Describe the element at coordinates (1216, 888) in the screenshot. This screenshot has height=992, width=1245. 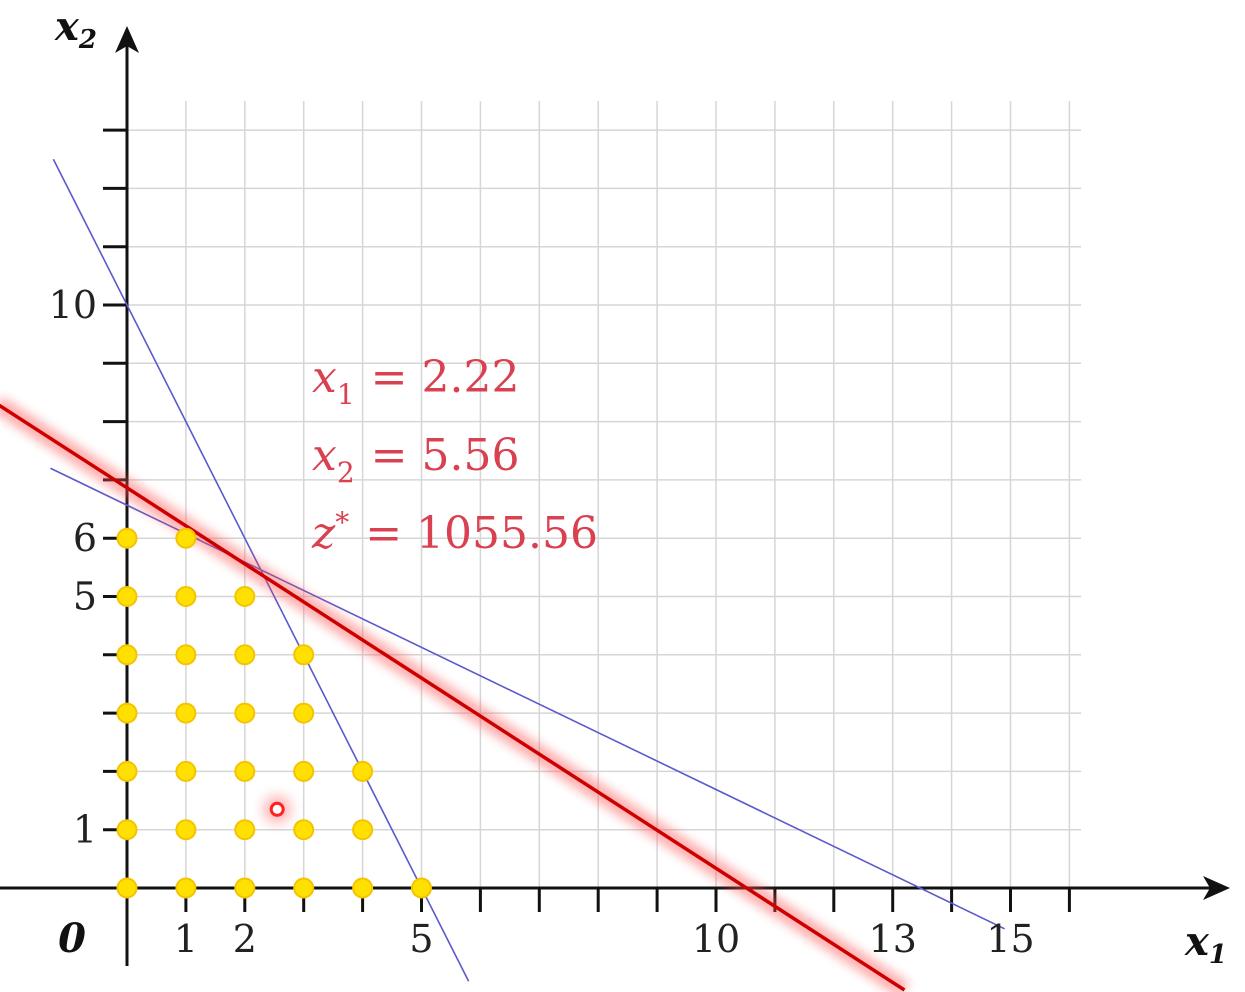
I see `x-axis-arrow` at that location.